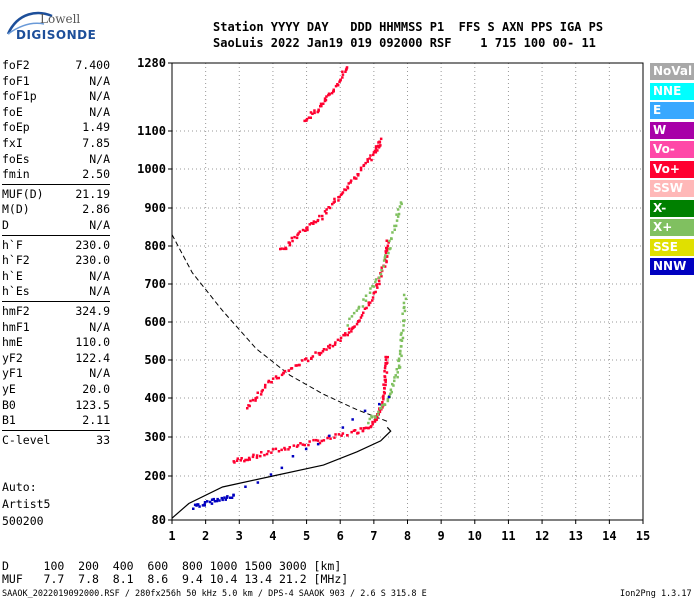 The height and width of the screenshot is (600, 700). I want to click on param-key: h`E, so click(12, 275).